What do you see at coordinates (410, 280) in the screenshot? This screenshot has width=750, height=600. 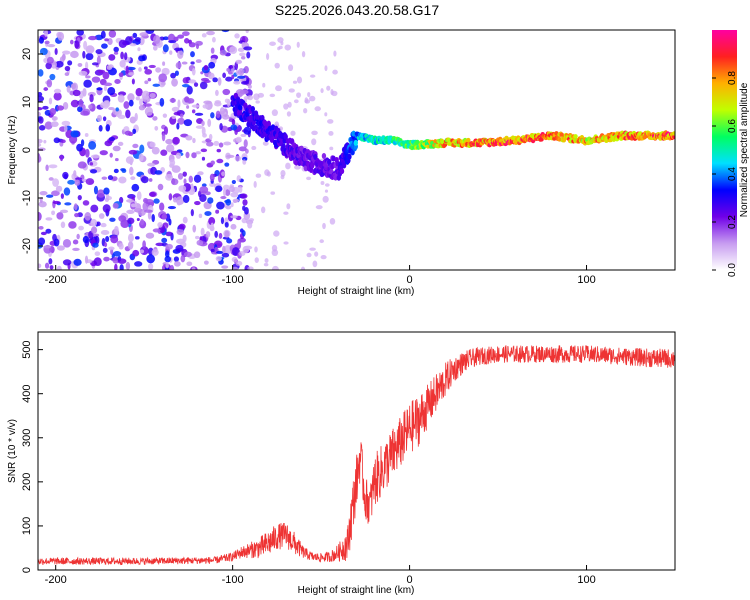 I see `spectrogram-x-tick-label: 0` at bounding box center [410, 280].